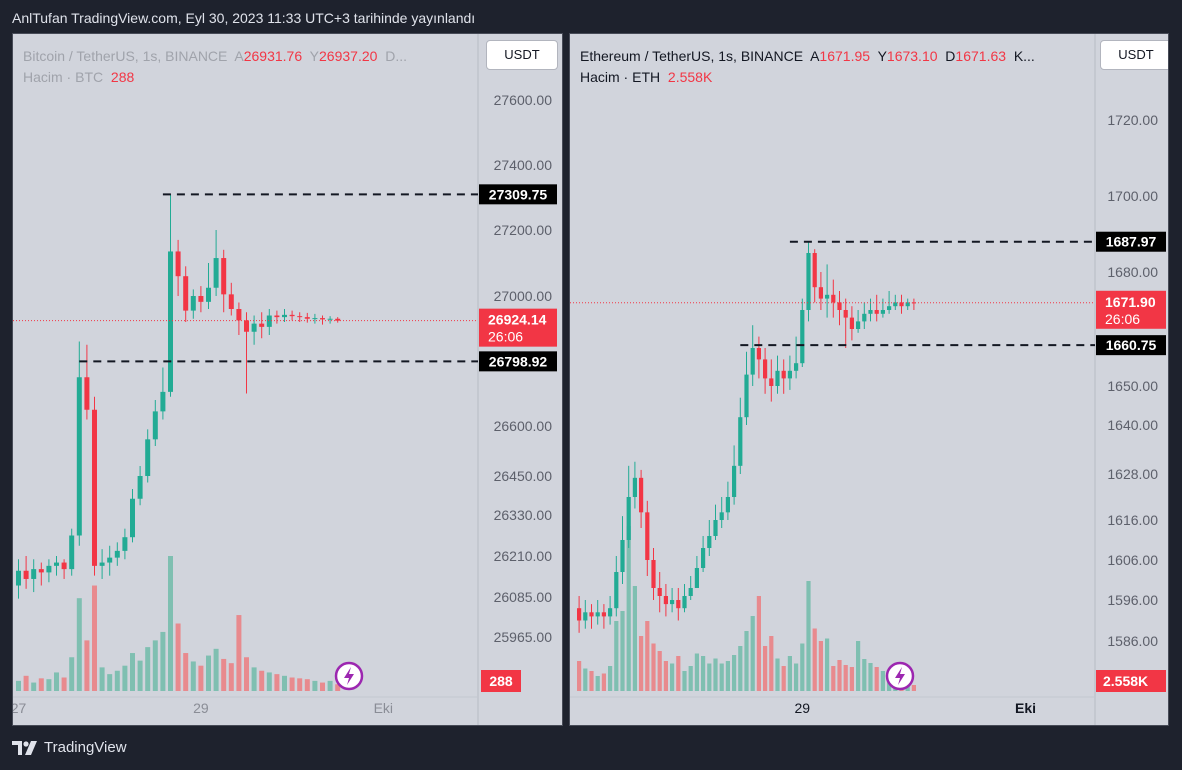 This screenshot has width=1182, height=770. Describe the element at coordinates (518, 361) in the screenshot. I see `level-label: 26798.92` at that location.